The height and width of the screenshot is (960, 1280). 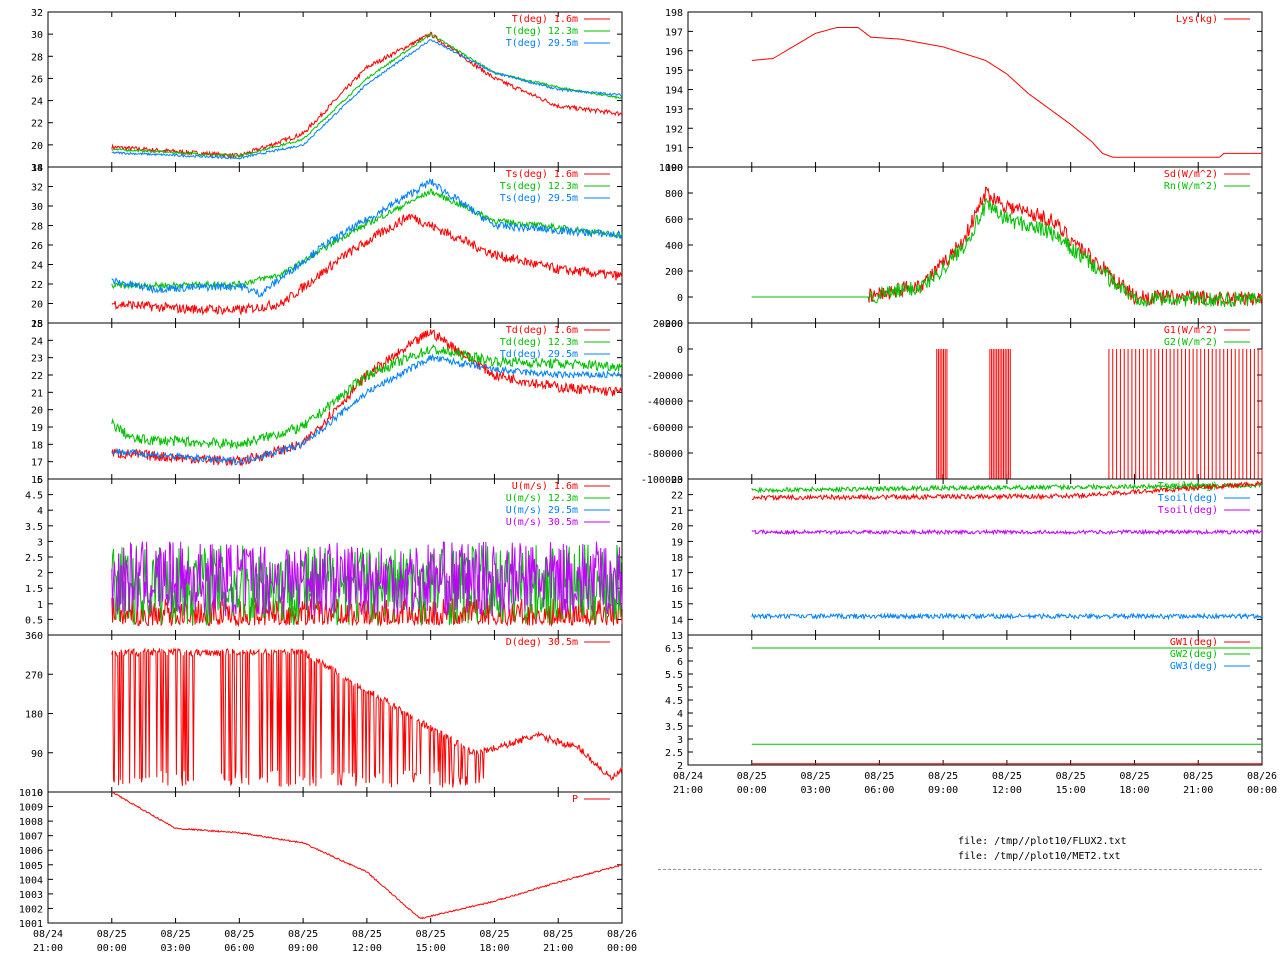 What do you see at coordinates (674, 168) in the screenshot?
I see `Lys-ytick-label: 190` at bounding box center [674, 168].